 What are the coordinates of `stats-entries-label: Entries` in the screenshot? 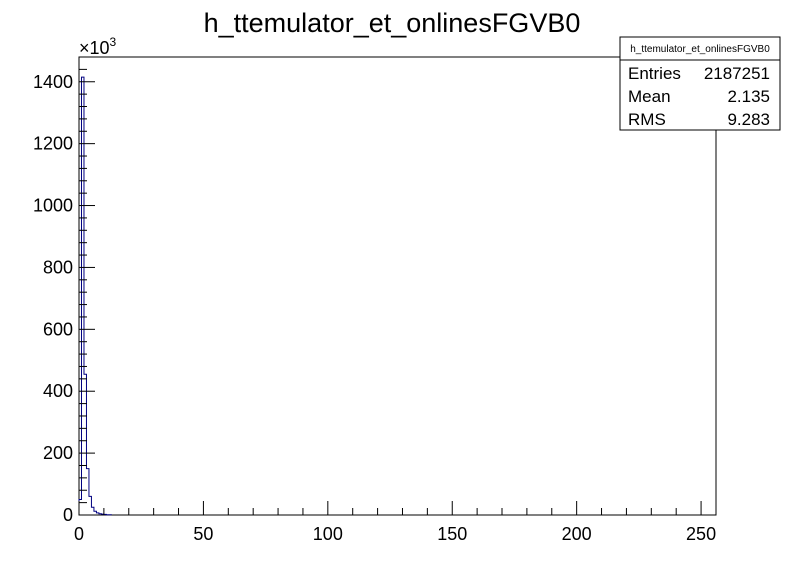 It's located at (654, 73).